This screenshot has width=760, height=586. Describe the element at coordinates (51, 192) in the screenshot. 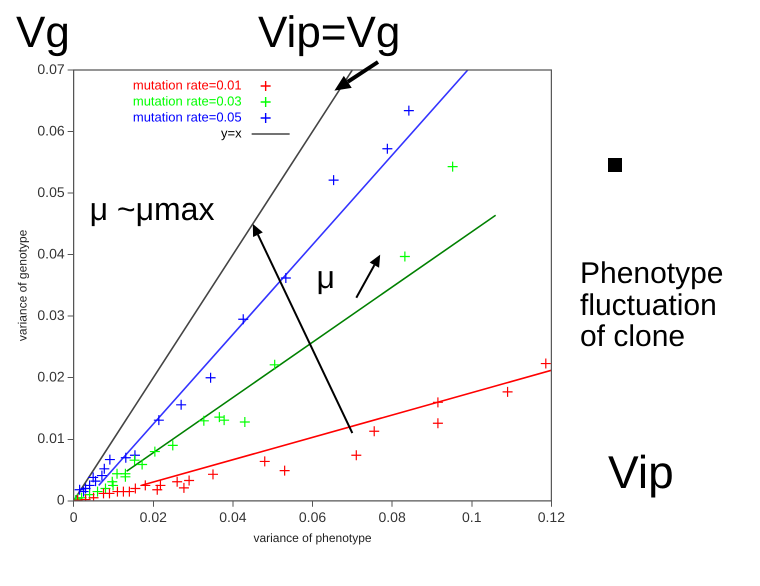

I see `y-tick-label: 0.05` at that location.